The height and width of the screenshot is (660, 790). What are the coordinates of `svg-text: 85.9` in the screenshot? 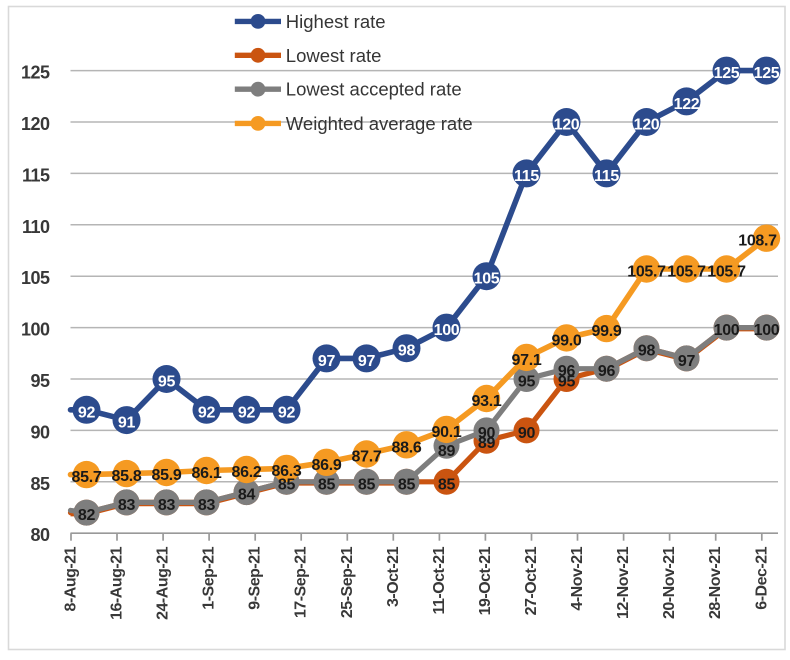 It's located at (167, 475).